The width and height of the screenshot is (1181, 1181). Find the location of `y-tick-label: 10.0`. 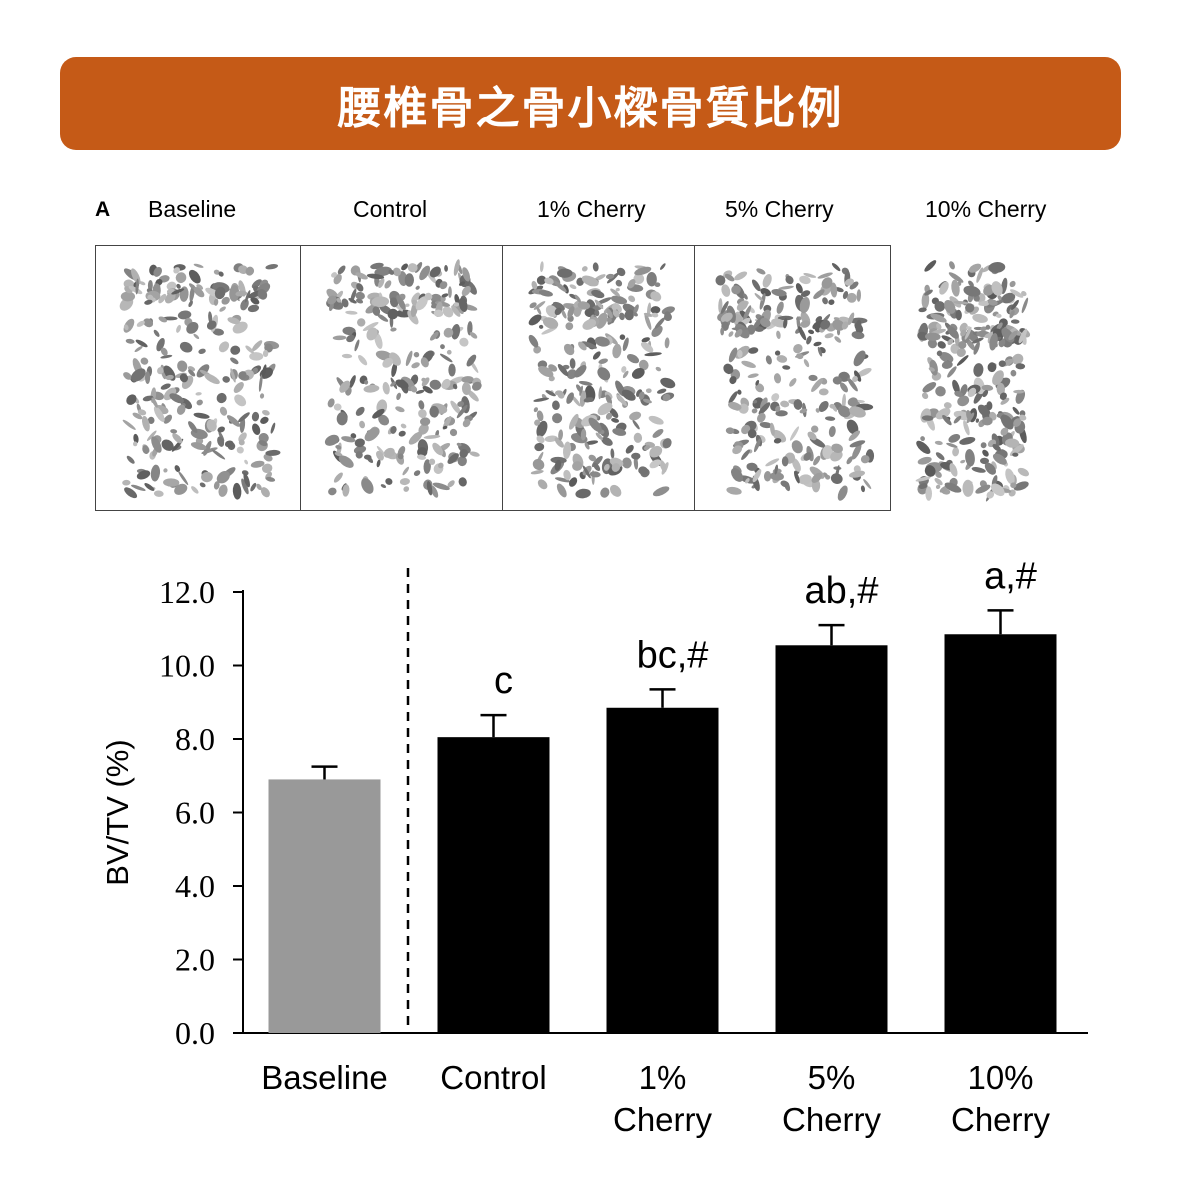

y-tick-label: 10.0 is located at coordinates (187, 666).